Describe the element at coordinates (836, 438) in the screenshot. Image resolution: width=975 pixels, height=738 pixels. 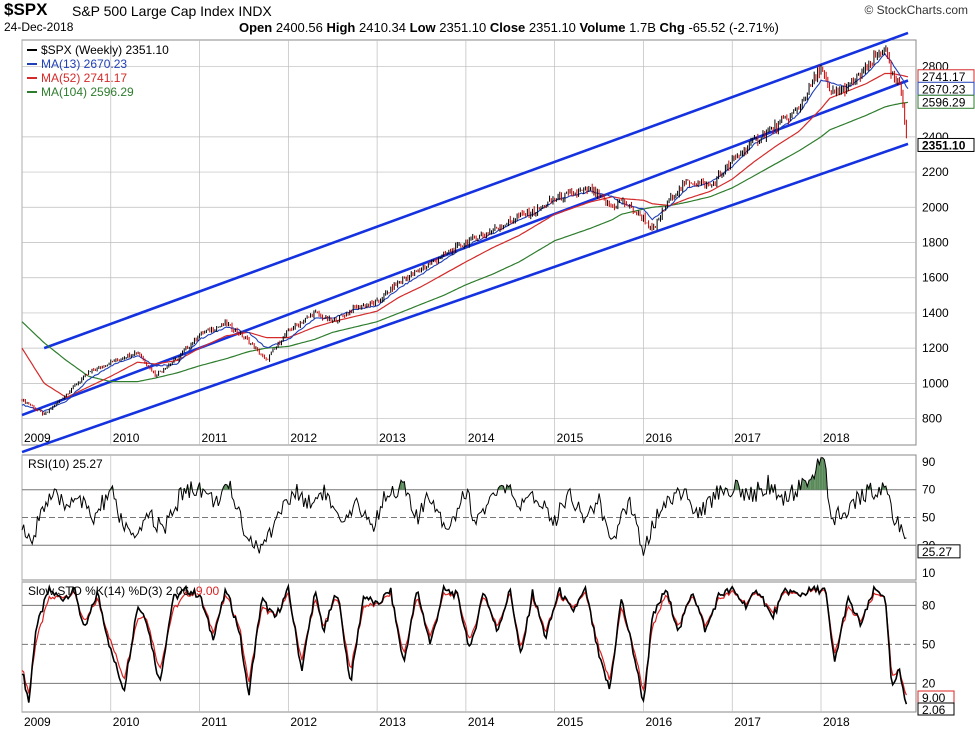
I see `price-year-label: 2018` at that location.